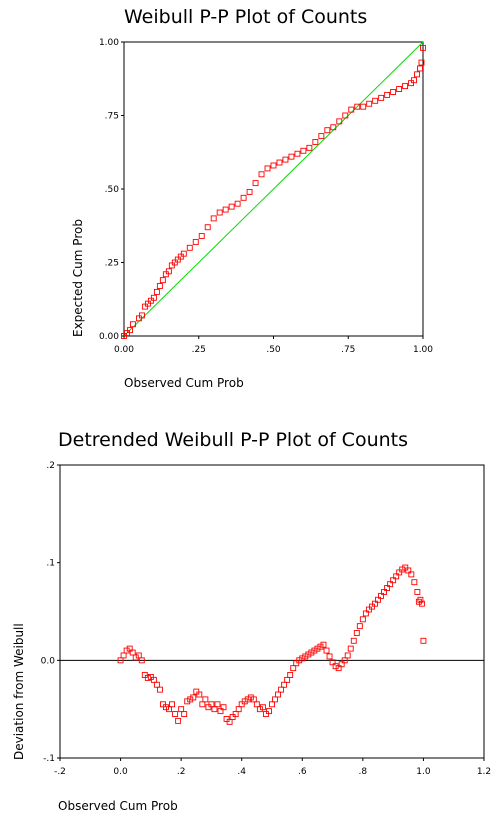 Image resolution: width=500 pixels, height=824 pixels. I want to click on x-tick-label: 0.00, so click(124, 350).